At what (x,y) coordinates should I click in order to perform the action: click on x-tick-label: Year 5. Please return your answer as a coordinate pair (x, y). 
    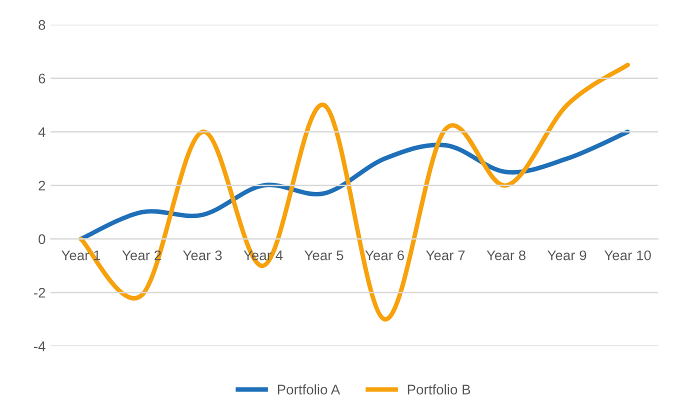
    Looking at the image, I should click on (324, 255).